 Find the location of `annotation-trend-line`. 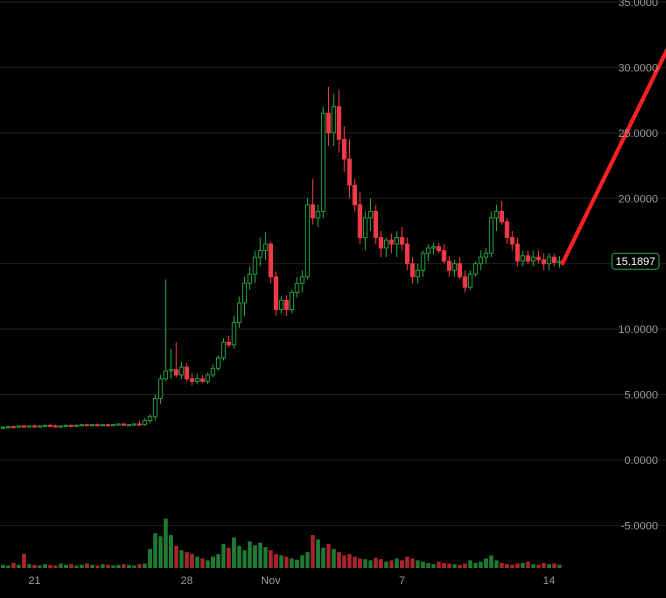

annotation-trend-line is located at coordinates (613, 156).